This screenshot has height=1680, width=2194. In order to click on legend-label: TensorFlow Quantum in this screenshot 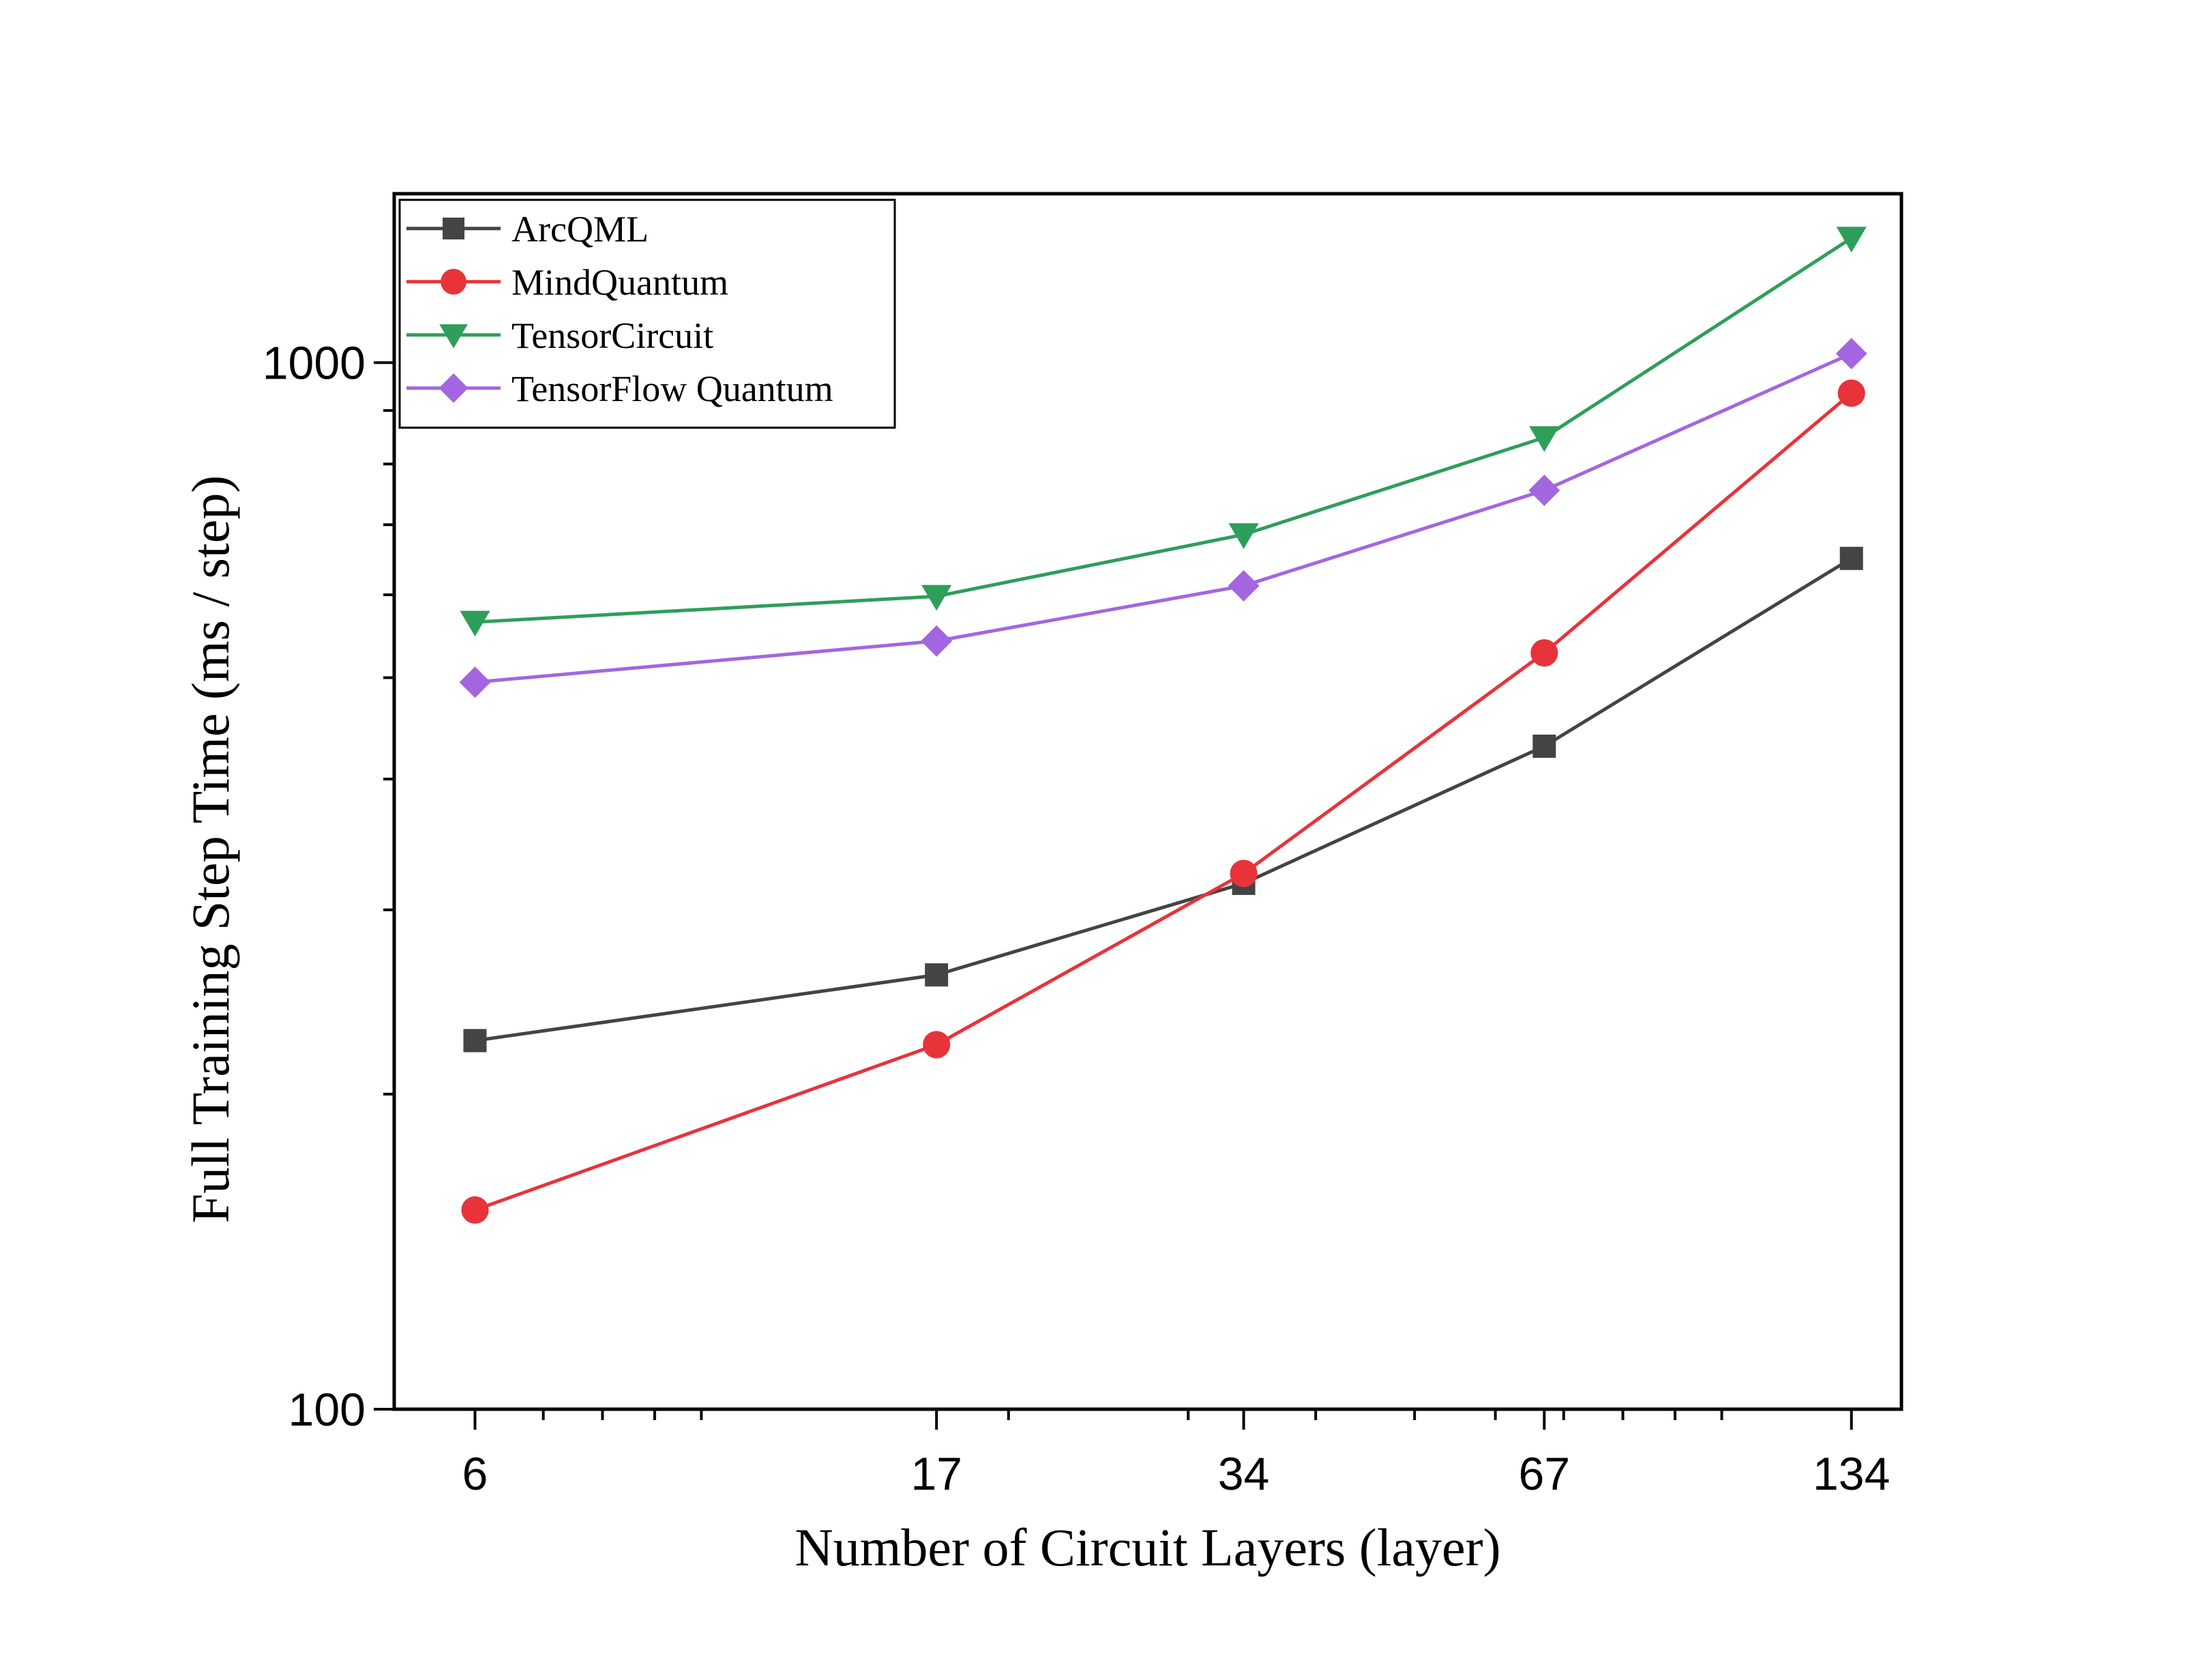, I will do `click(672, 388)`.